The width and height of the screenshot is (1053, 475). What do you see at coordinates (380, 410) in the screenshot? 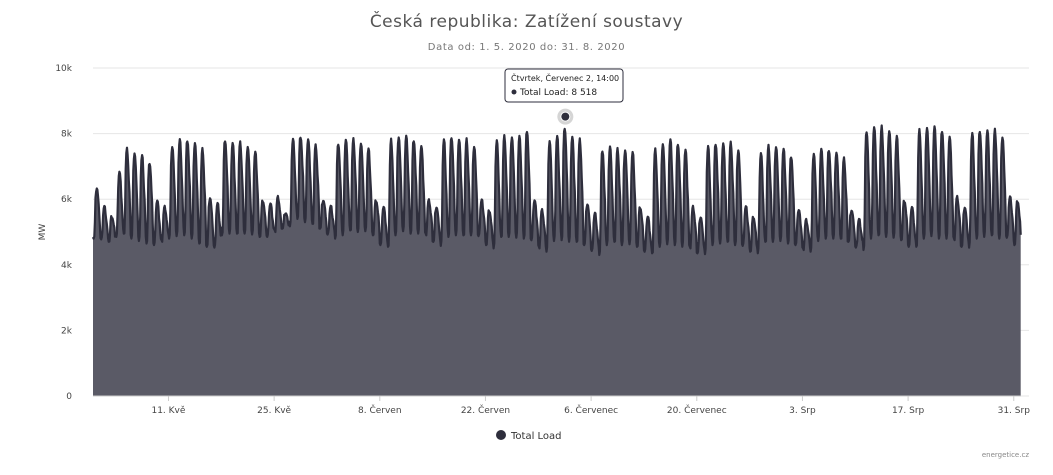
I see `x-tick-label: 8. Červen` at bounding box center [380, 410].